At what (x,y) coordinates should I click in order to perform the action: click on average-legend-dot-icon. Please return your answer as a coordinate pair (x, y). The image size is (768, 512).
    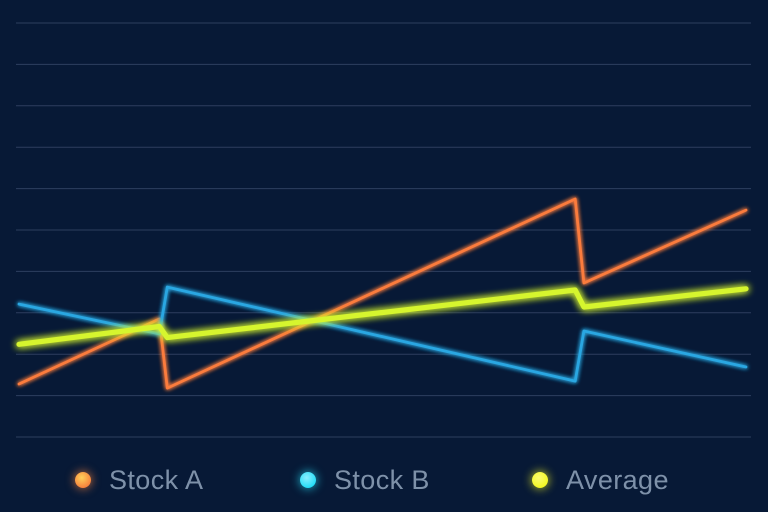
    Looking at the image, I should click on (540, 480).